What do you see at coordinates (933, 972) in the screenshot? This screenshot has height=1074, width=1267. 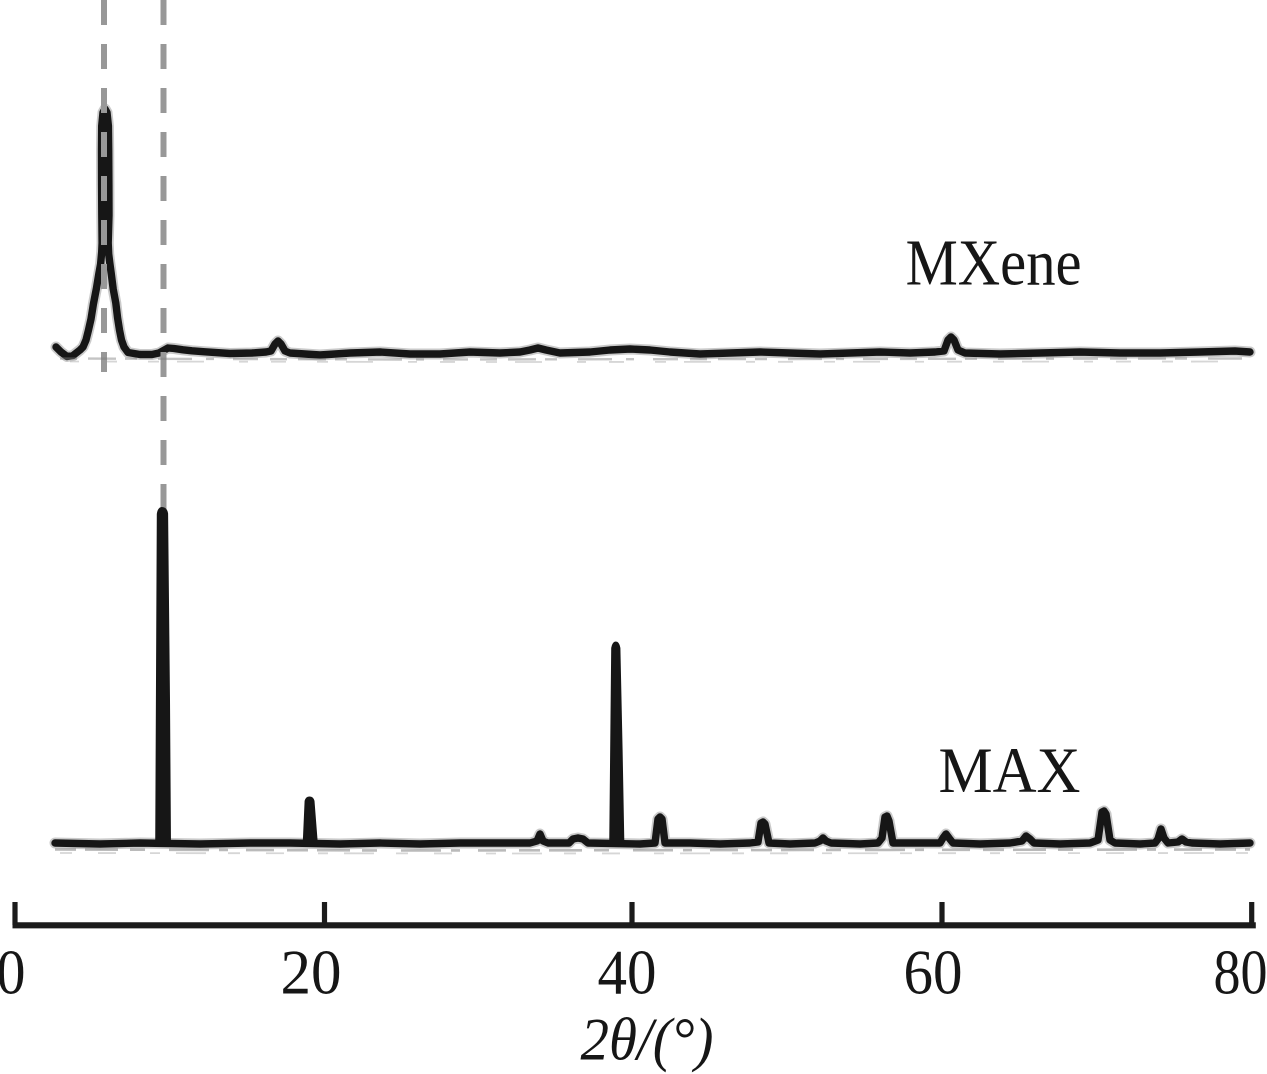 I see `svg-text: 60` at bounding box center [933, 972].